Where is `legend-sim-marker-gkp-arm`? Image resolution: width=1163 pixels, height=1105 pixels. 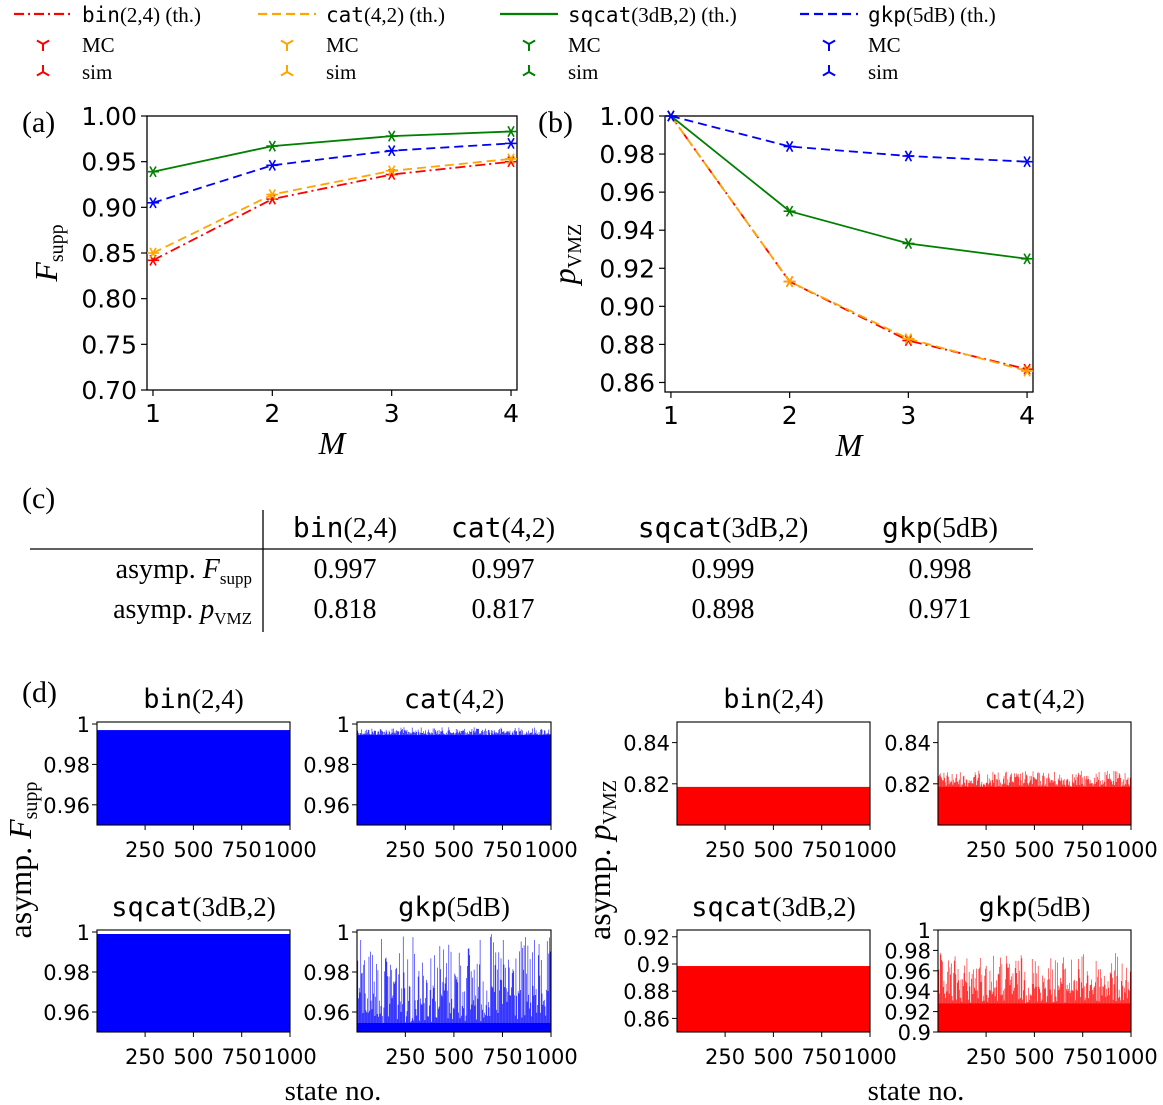
legend-sim-marker-gkp-arm is located at coordinates (832, 74).